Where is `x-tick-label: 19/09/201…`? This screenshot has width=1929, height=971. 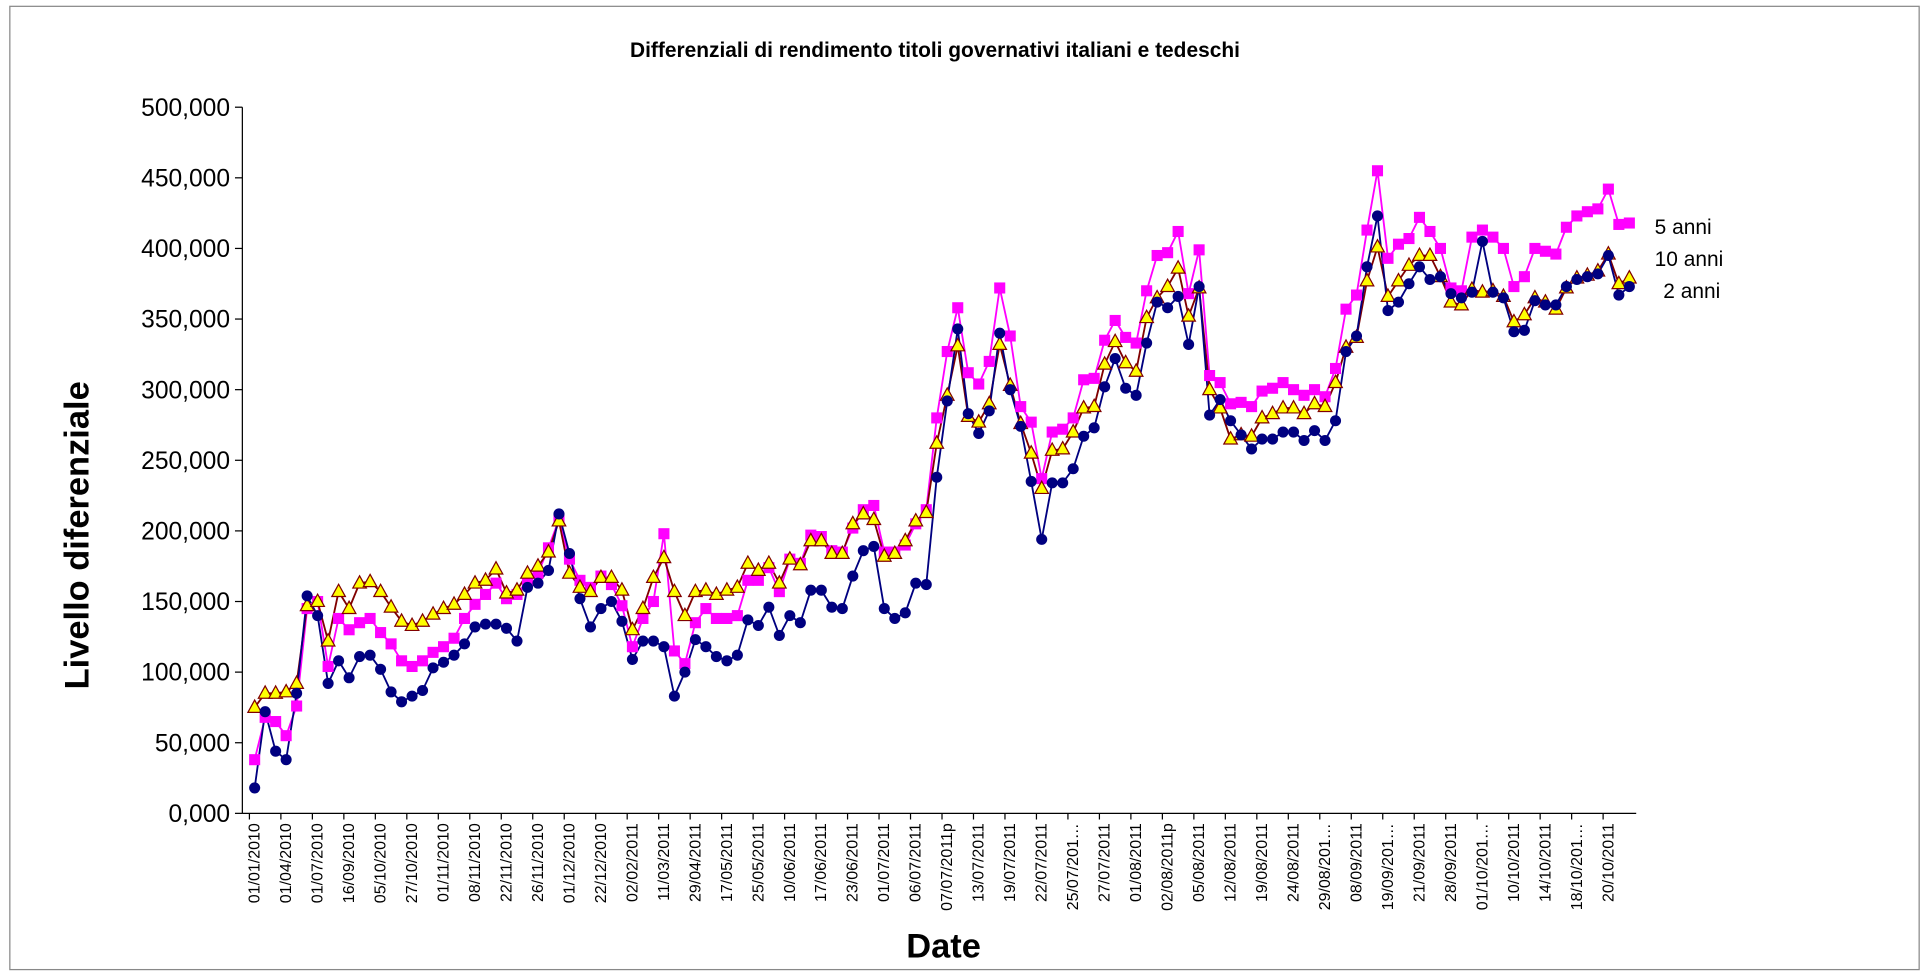 x-tick-label: 19/09/201… is located at coordinates (1388, 866).